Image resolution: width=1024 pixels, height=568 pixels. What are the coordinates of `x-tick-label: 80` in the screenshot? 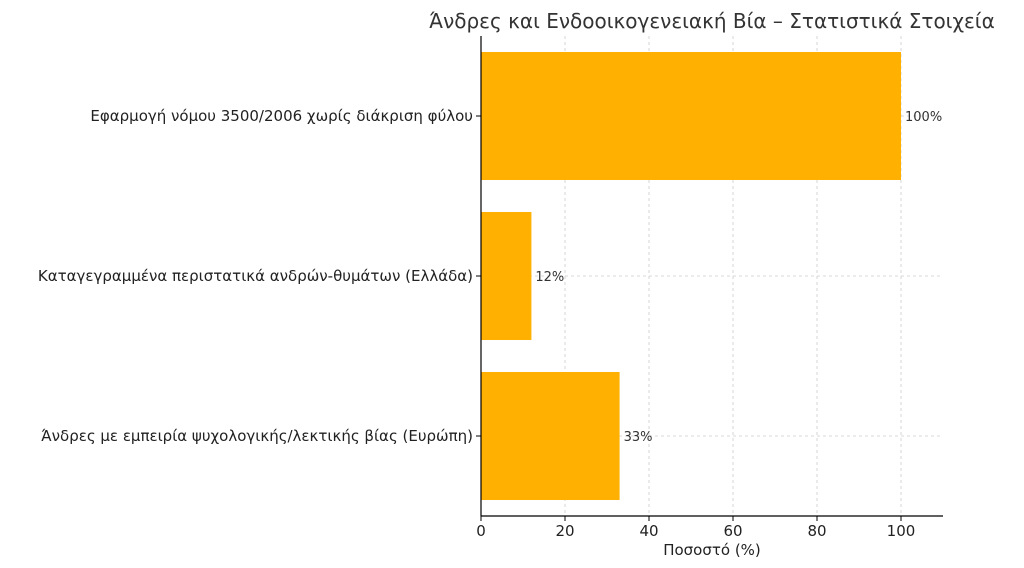 It's located at (816, 531).